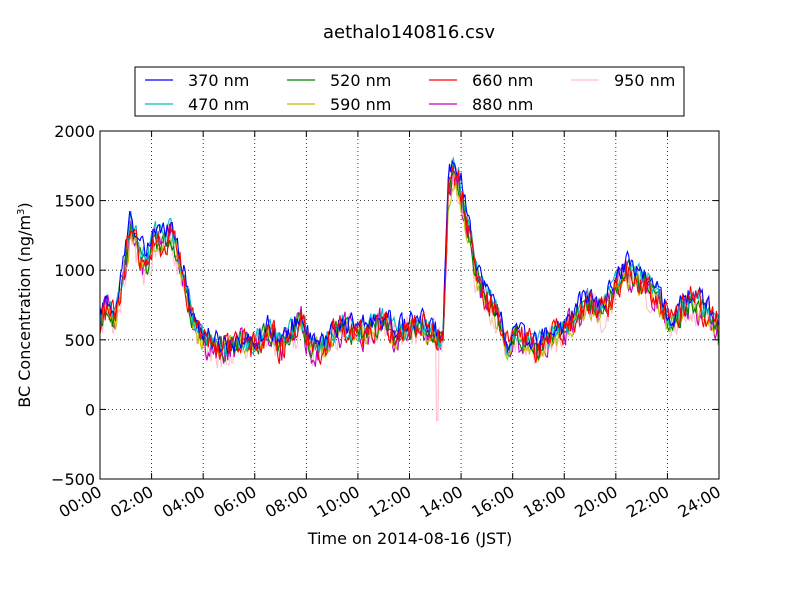 This screenshot has width=800, height=600. I want to click on x-tick-label: 08:00, so click(286, 502).